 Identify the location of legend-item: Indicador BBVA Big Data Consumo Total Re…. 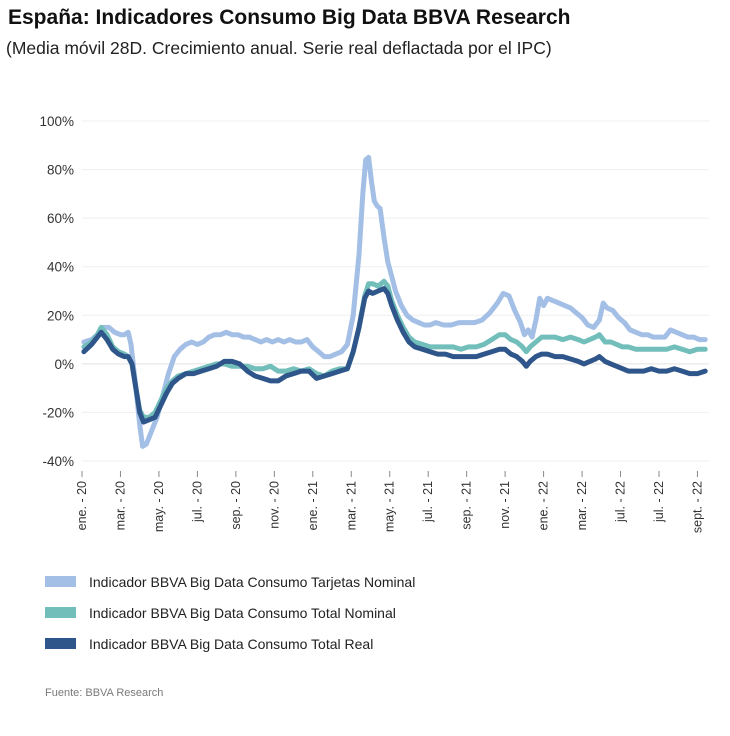
(230, 643).